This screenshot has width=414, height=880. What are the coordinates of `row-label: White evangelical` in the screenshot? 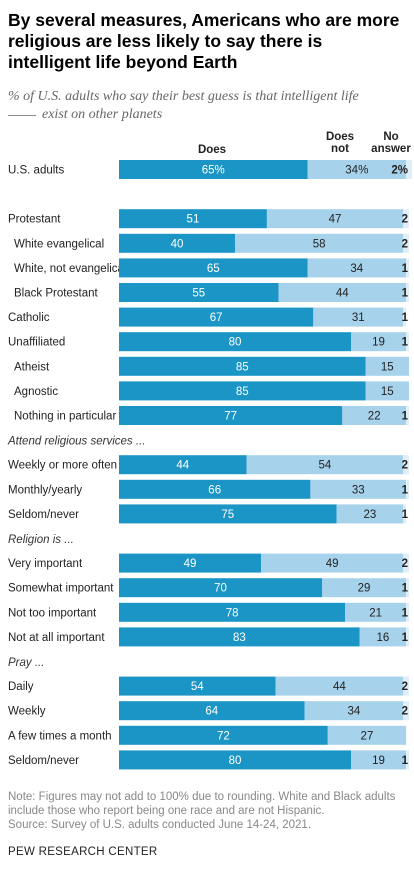 It's located at (59, 244).